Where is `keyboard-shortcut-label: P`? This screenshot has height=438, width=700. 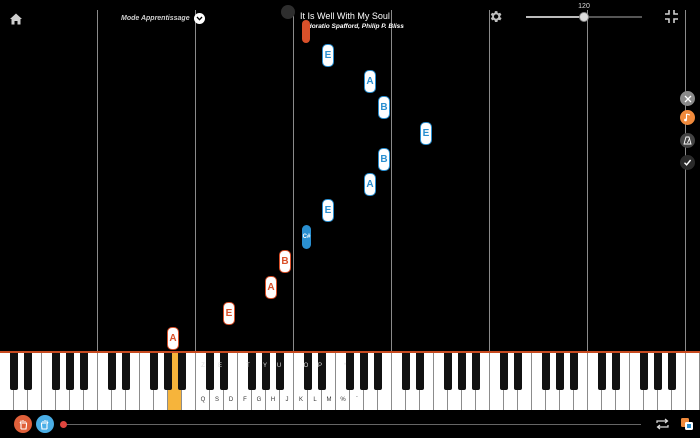 keyboard-shortcut-label: P is located at coordinates (319, 366).